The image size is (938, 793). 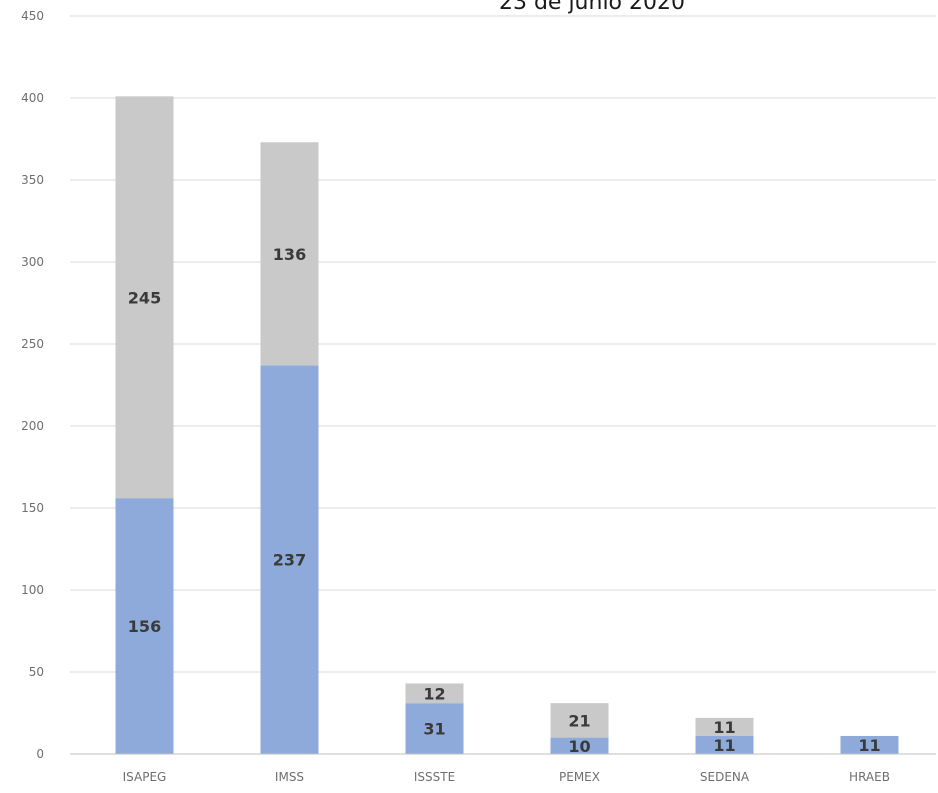 I want to click on data-label: 12, so click(x=434, y=693).